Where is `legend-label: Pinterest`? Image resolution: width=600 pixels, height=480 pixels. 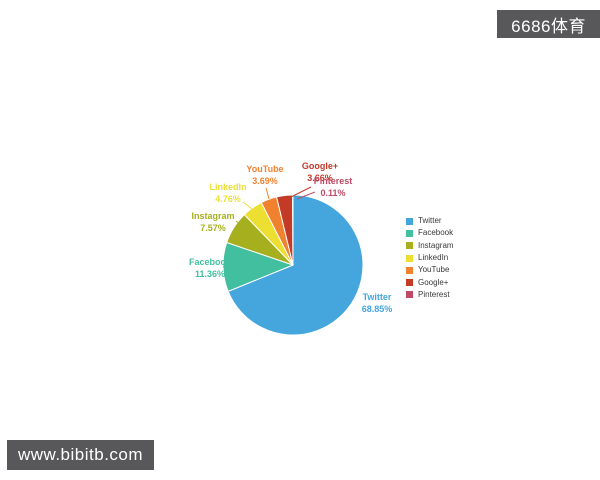
legend-label: Pinterest is located at coordinates (434, 294).